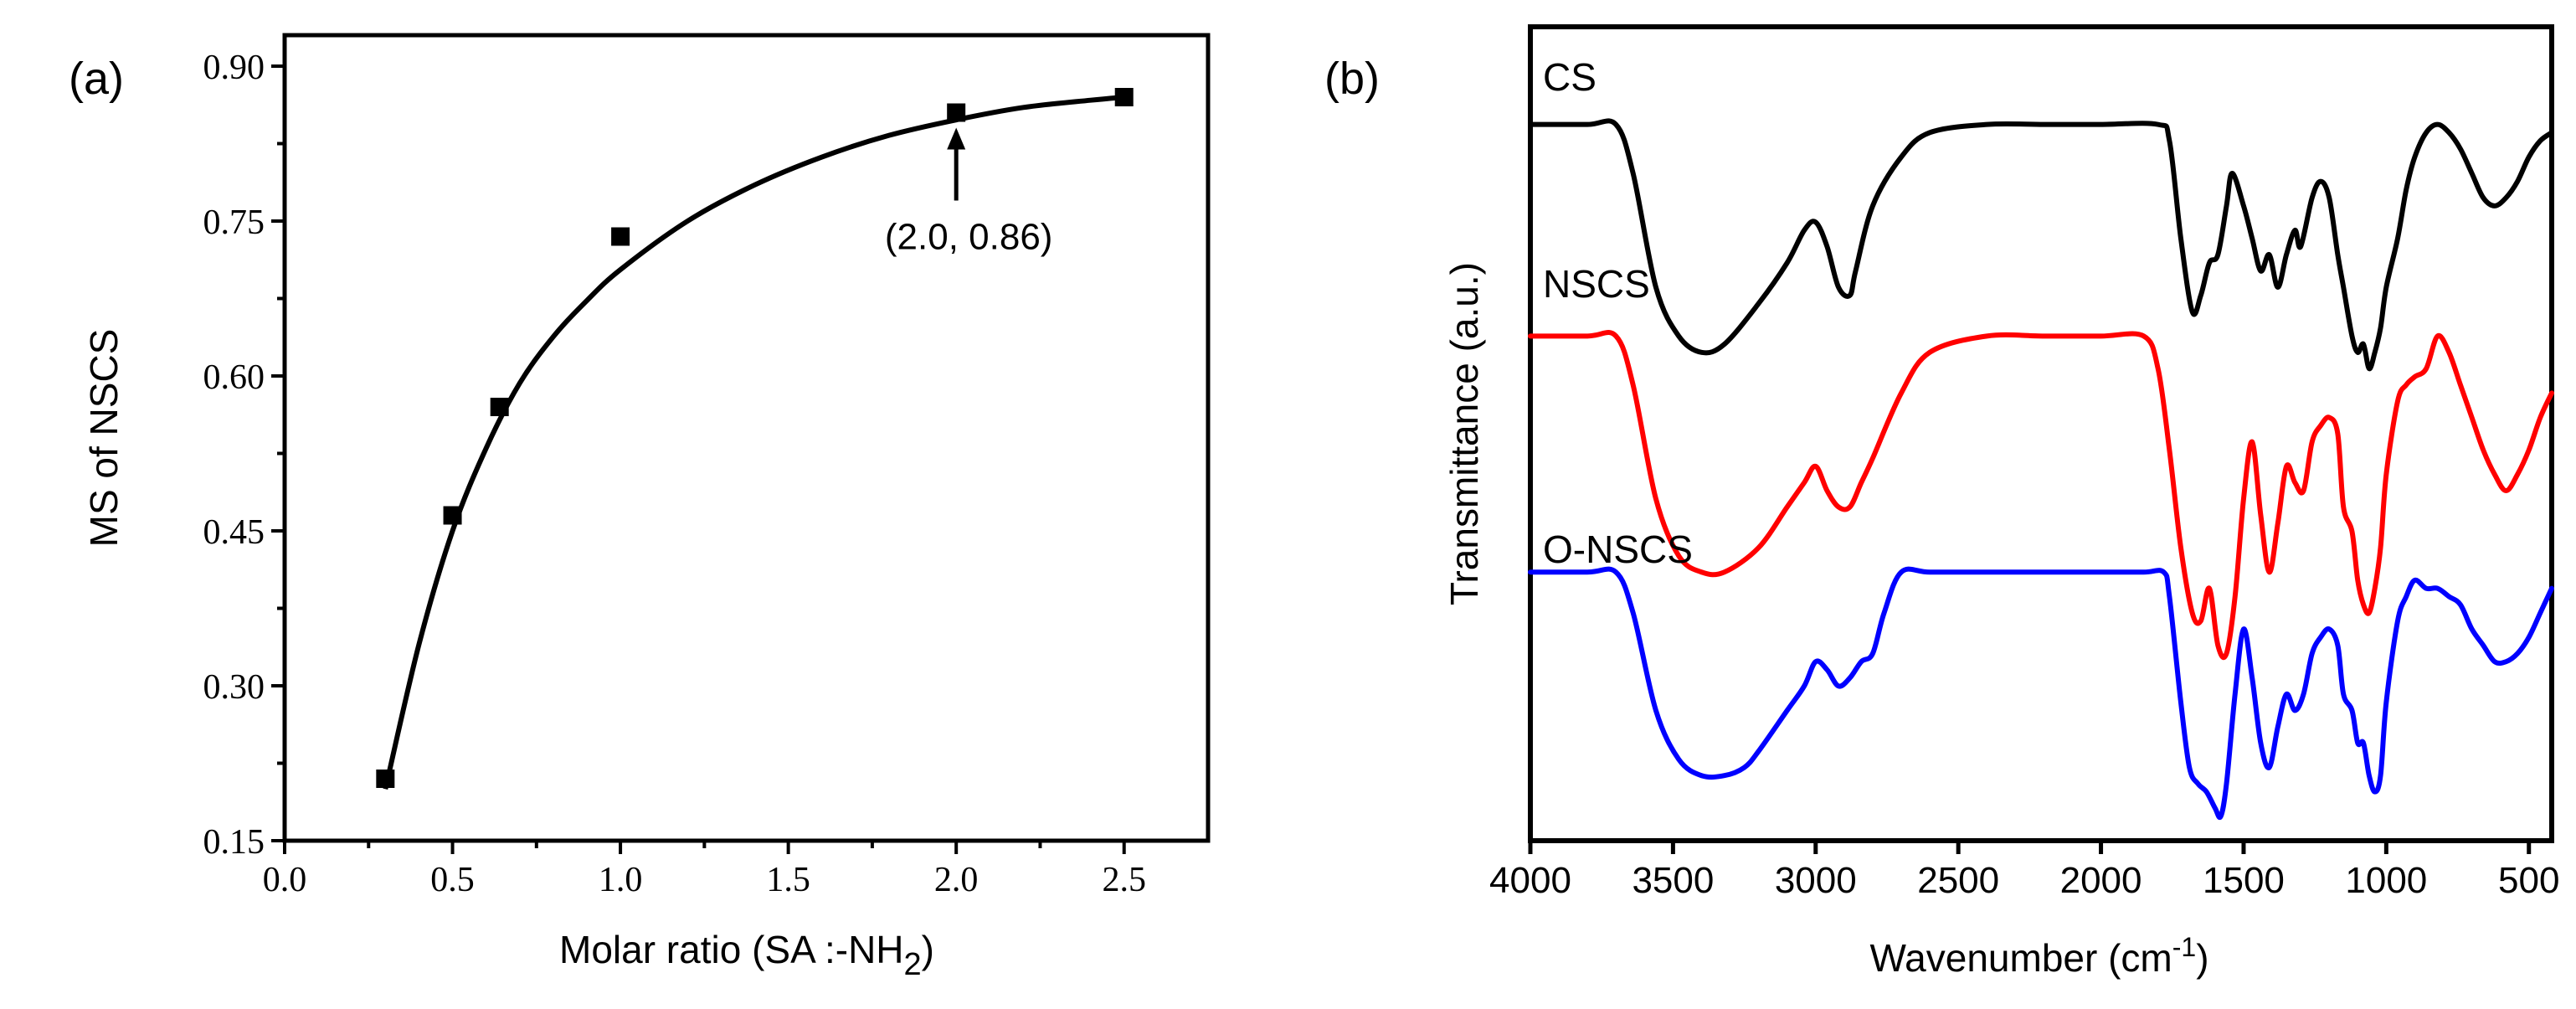 The height and width of the screenshot is (1009, 2576). I want to click on y-tick-label: 0.90, so click(234, 68).